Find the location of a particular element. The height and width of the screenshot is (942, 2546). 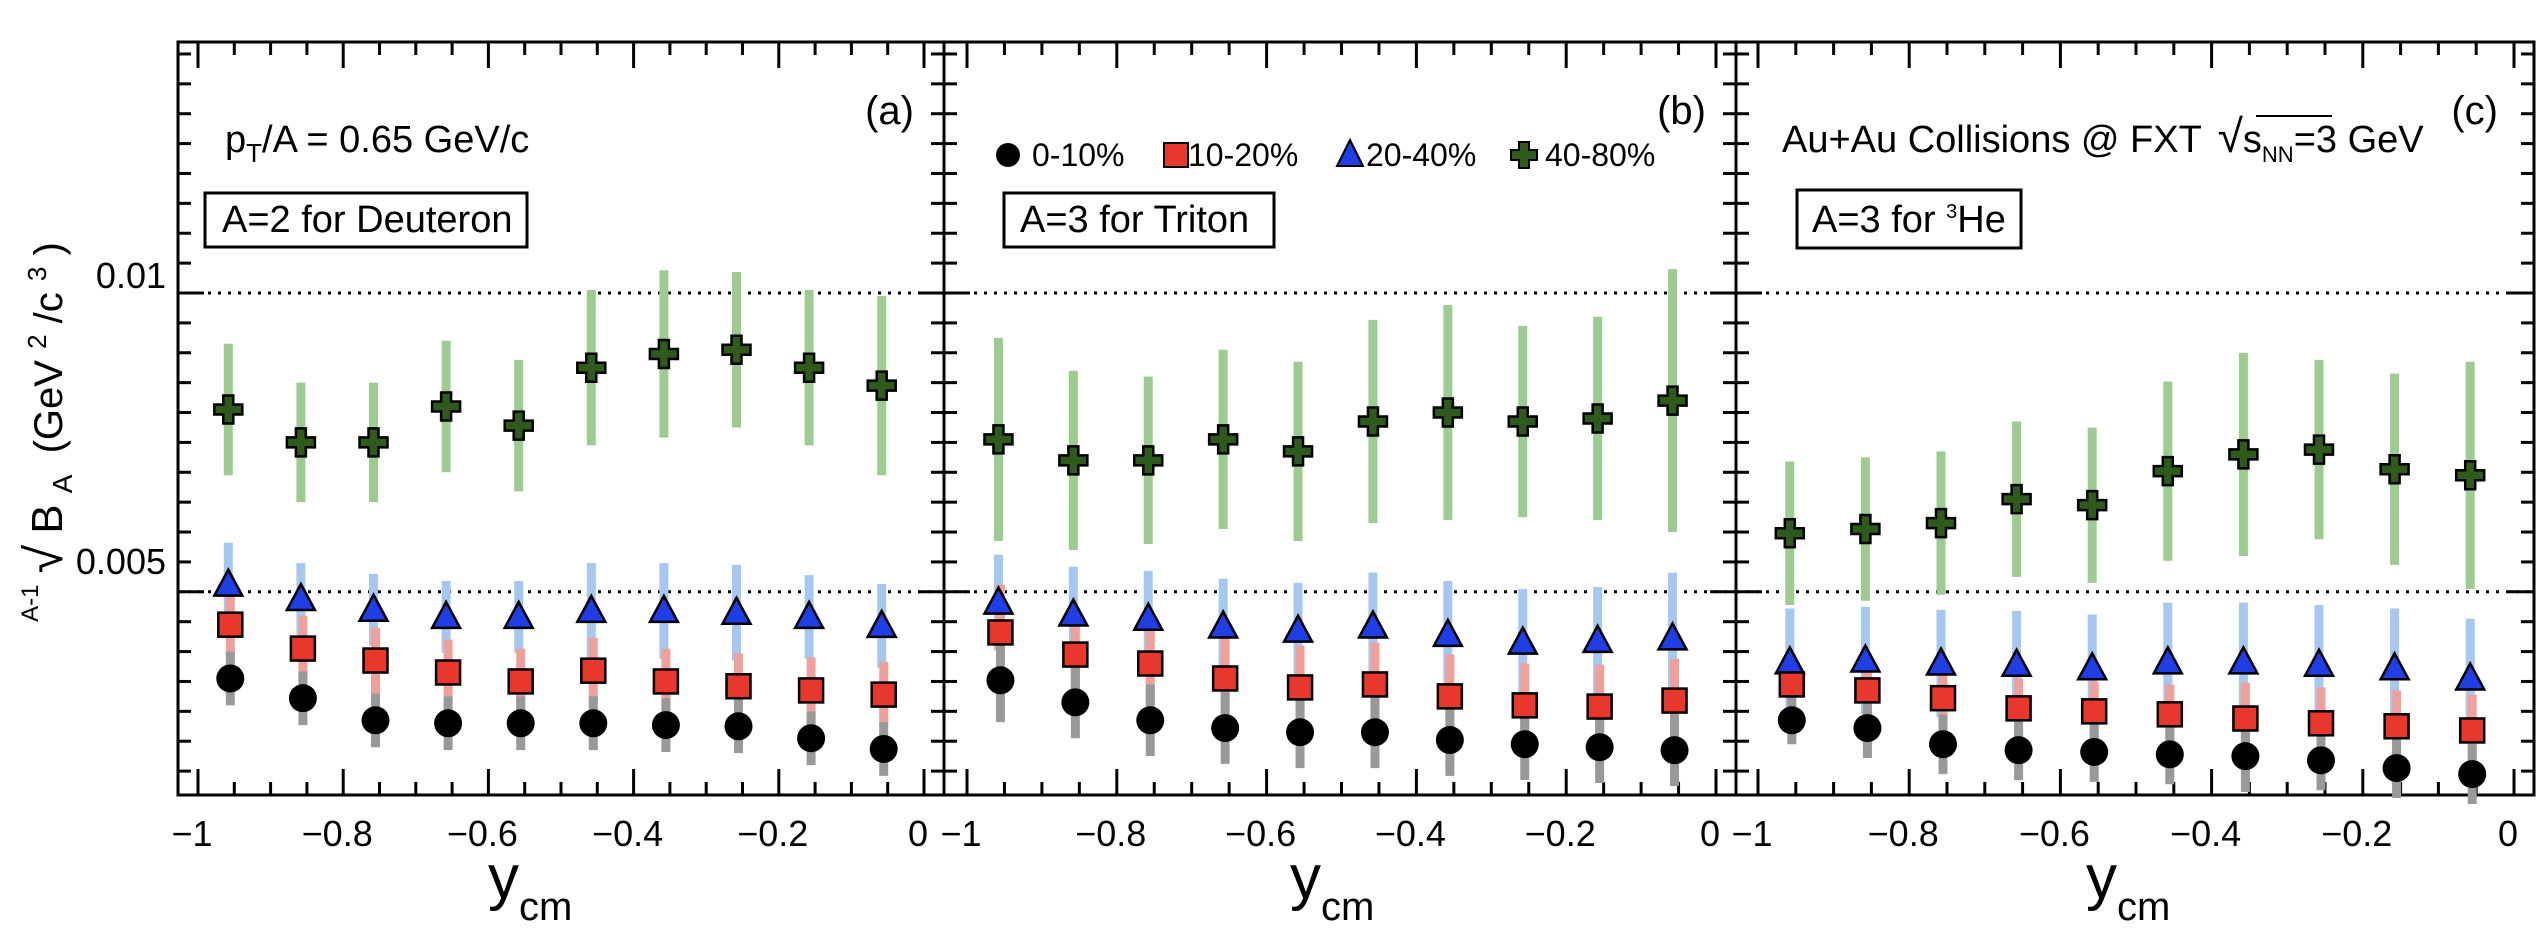

x-tick-label-a-2: −0.6 is located at coordinates (482, 833).